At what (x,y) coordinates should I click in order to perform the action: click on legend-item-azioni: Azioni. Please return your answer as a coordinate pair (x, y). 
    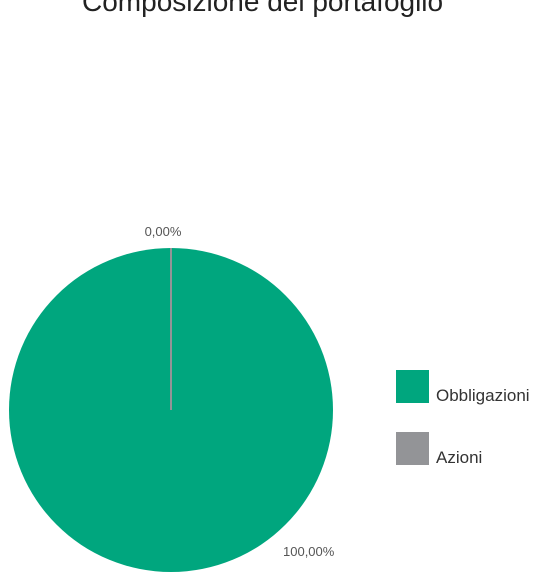
    Looking at the image, I should click on (472, 449).